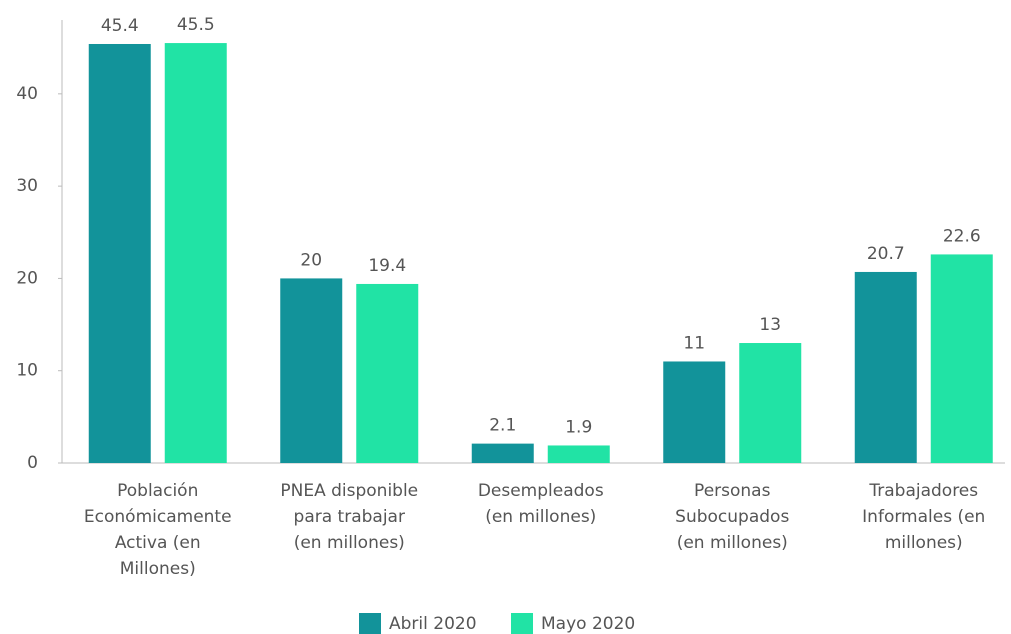  What do you see at coordinates (924, 517) in the screenshot?
I see `x-tick-label: Trabajadores Informales (en millones)` at bounding box center [924, 517].